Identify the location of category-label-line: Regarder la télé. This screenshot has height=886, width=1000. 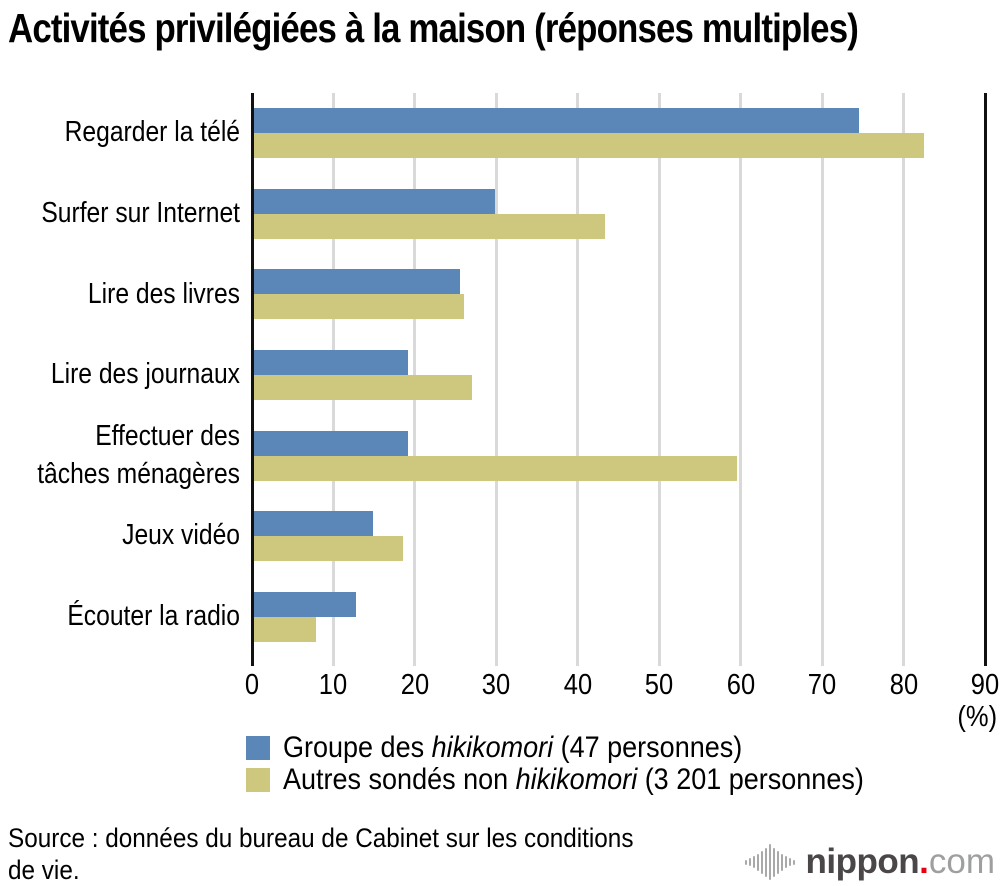
(152, 132).